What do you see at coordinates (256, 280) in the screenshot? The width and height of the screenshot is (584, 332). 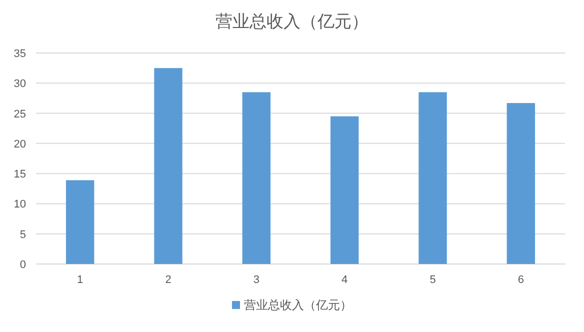 I see `x-tick-label: 3` at bounding box center [256, 280].